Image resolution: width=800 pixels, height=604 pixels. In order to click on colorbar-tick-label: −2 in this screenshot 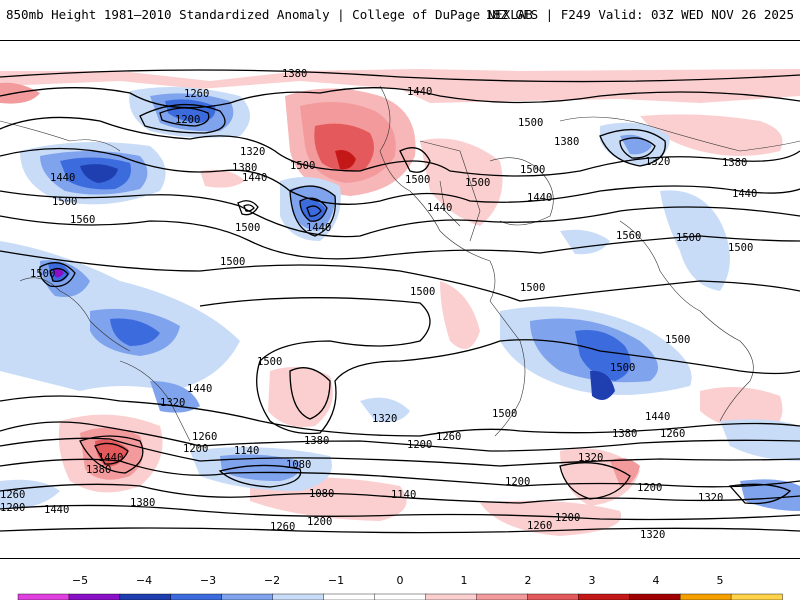, I will do `click(272, 580)`.